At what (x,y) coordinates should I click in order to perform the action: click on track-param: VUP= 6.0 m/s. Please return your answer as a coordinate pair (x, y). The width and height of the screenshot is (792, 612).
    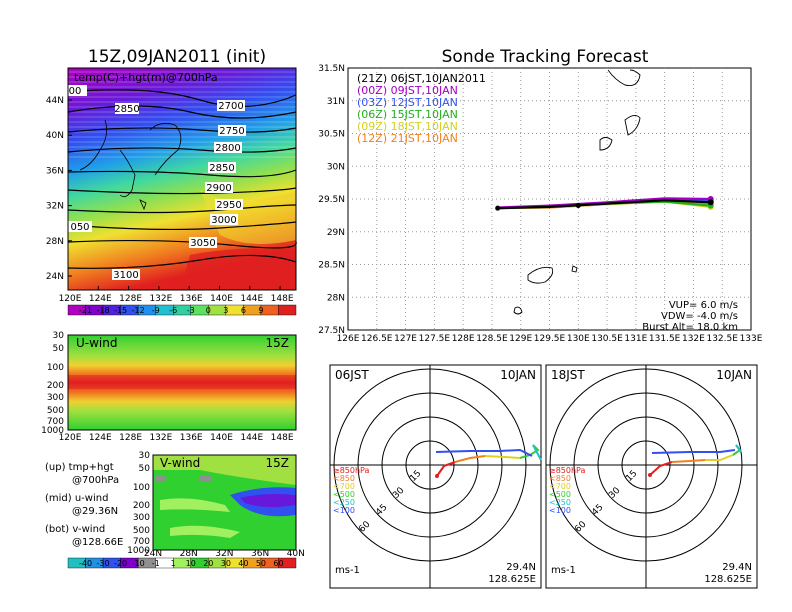
    Looking at the image, I should click on (703, 305).